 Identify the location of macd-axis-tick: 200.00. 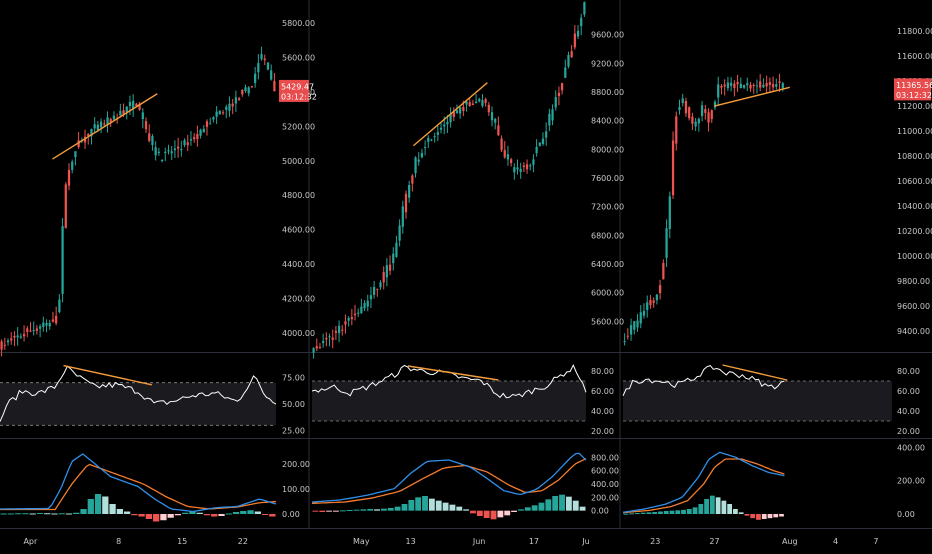
(296, 464).